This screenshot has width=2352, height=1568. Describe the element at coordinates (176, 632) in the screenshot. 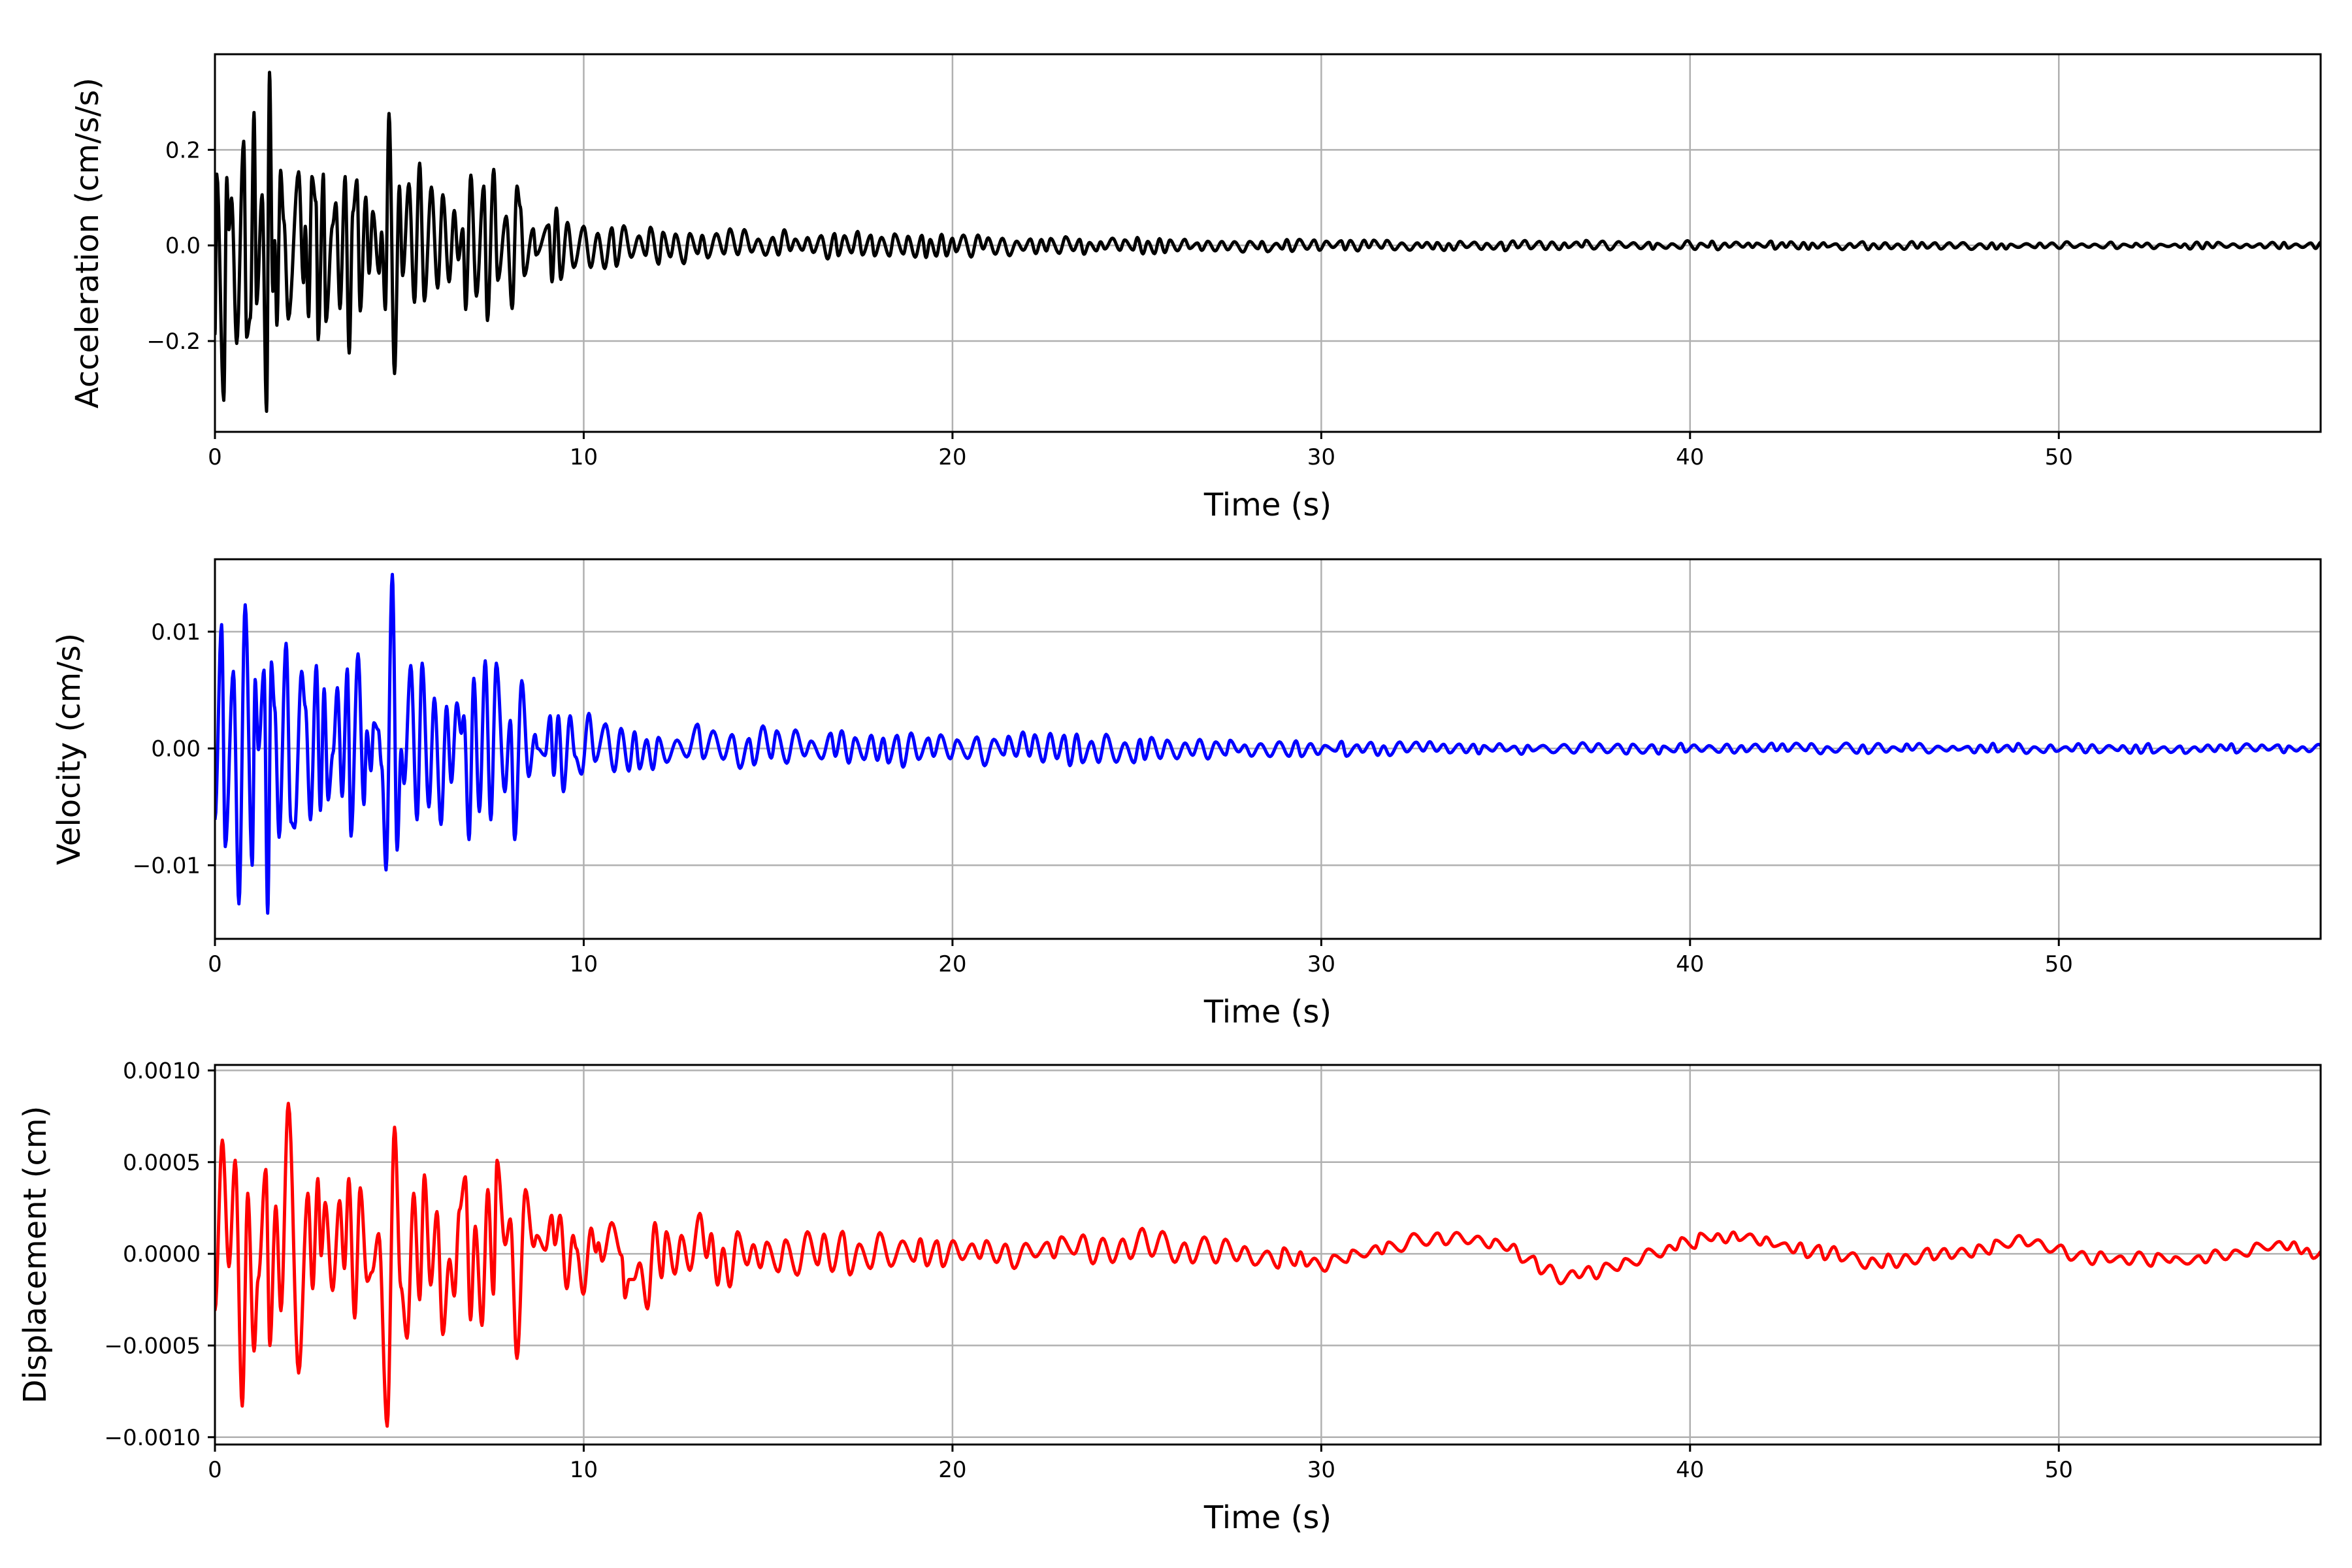

I see `y-tick-label: 0.01` at that location.